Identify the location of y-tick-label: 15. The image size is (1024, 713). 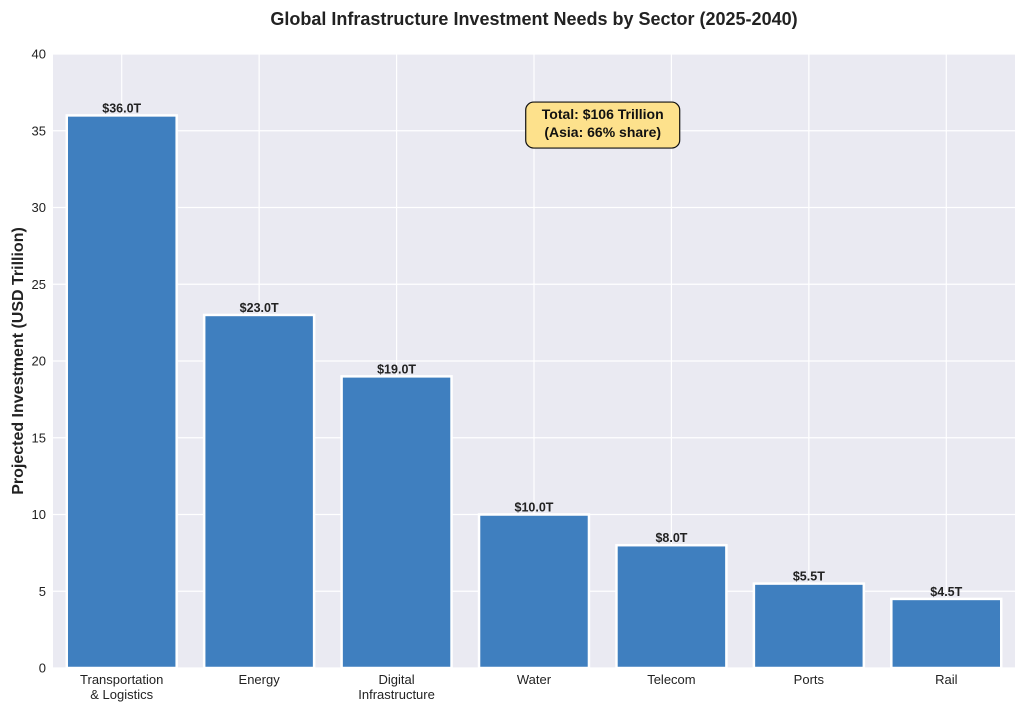
(39, 437).